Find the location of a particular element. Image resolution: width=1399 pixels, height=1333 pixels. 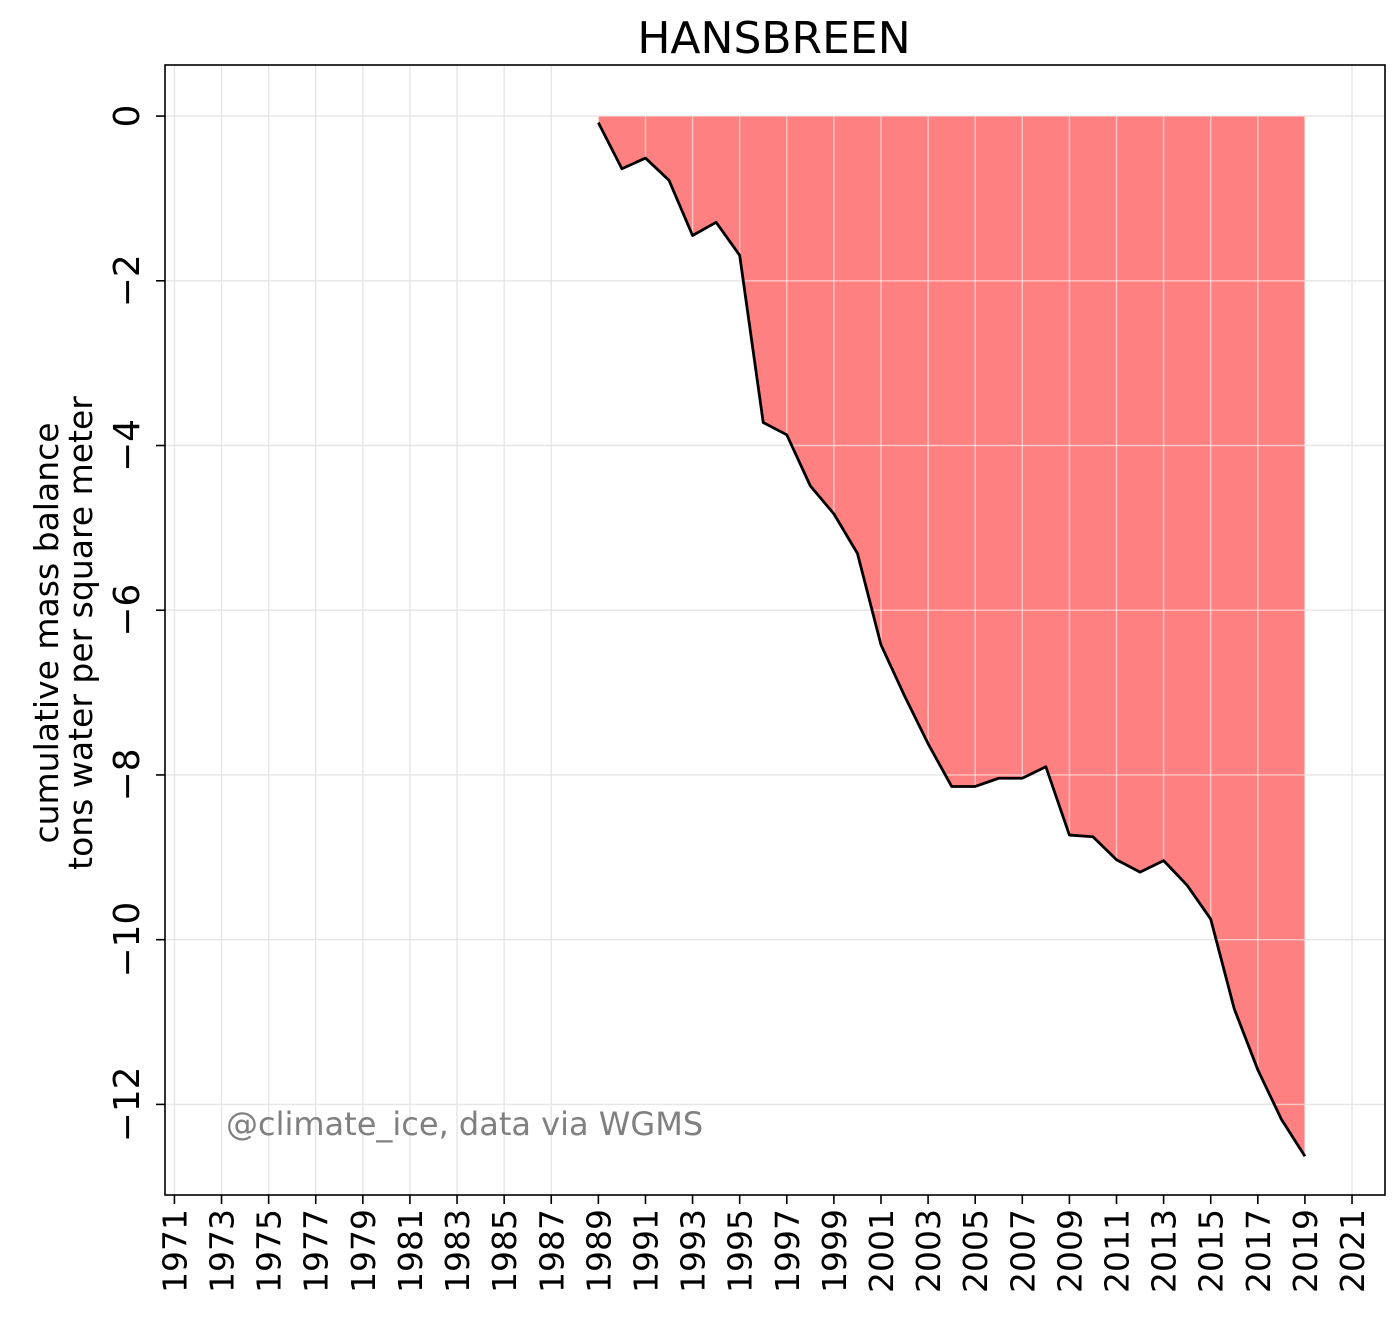

y-axis-label-line2: tons water per square meter is located at coordinates (80, 633).